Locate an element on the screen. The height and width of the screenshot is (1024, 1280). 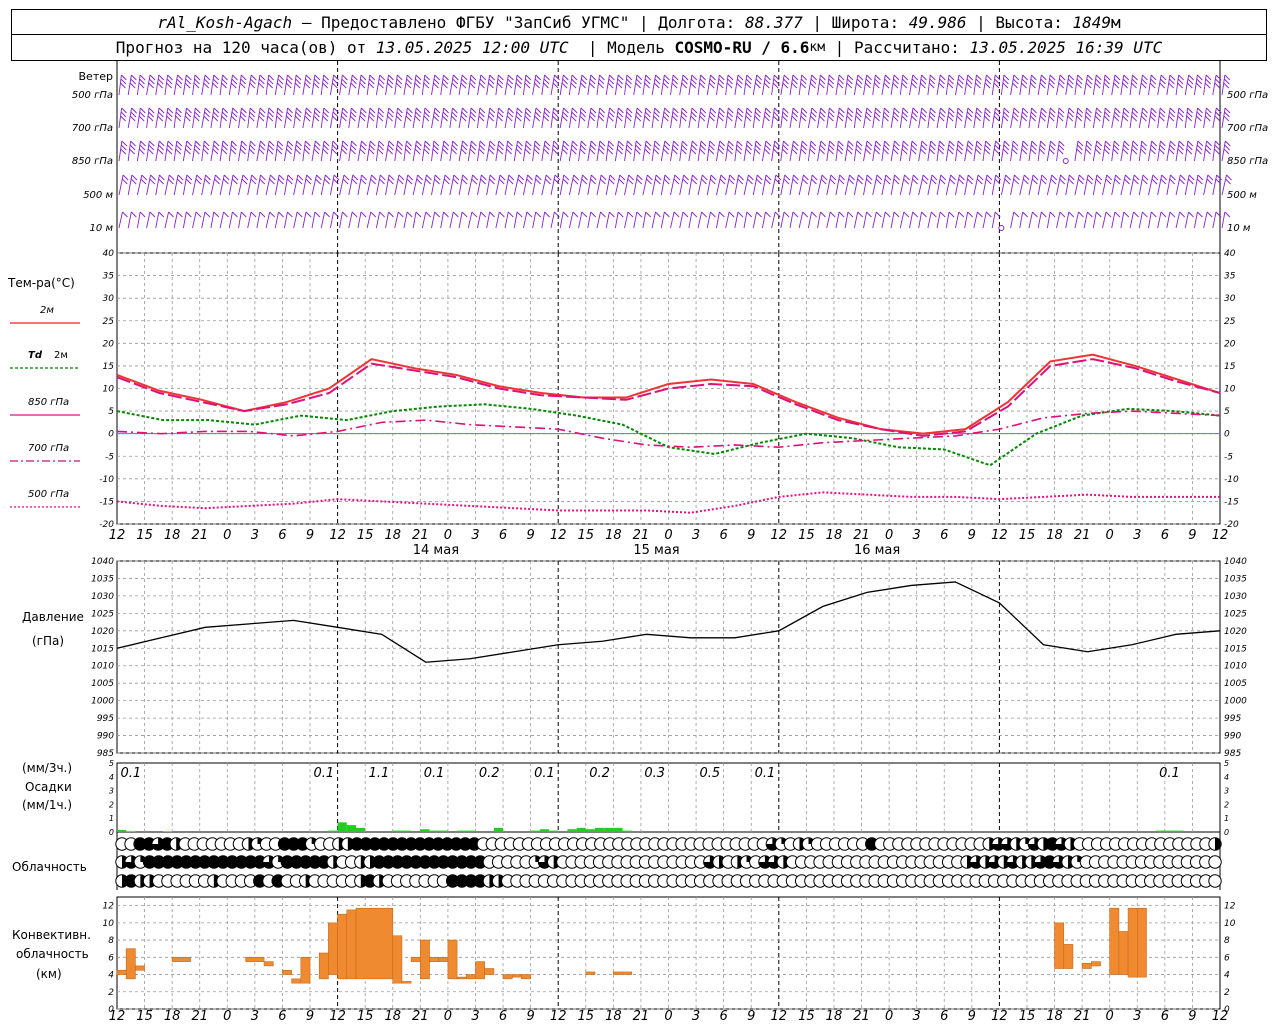
conv-xtick: 12 is located at coordinates (337, 1016).